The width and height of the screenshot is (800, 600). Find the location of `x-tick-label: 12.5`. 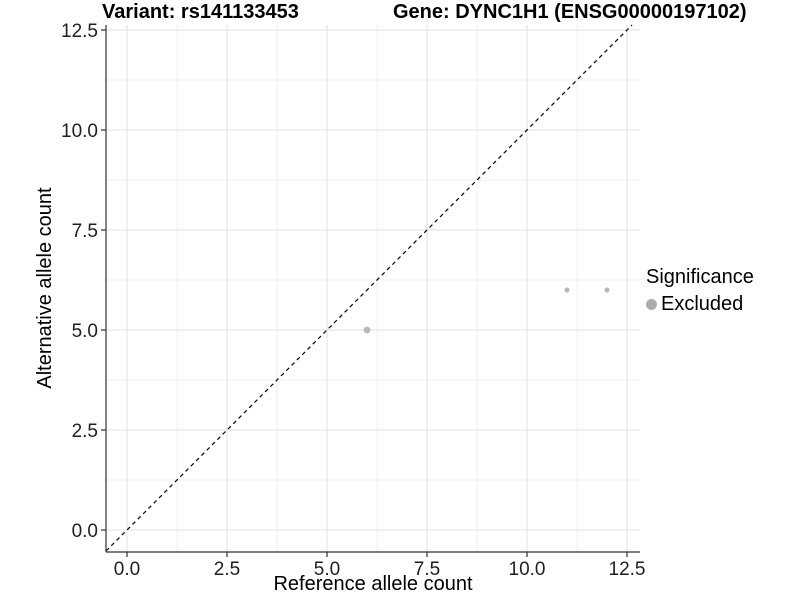

x-tick-label: 12.5 is located at coordinates (627, 569).